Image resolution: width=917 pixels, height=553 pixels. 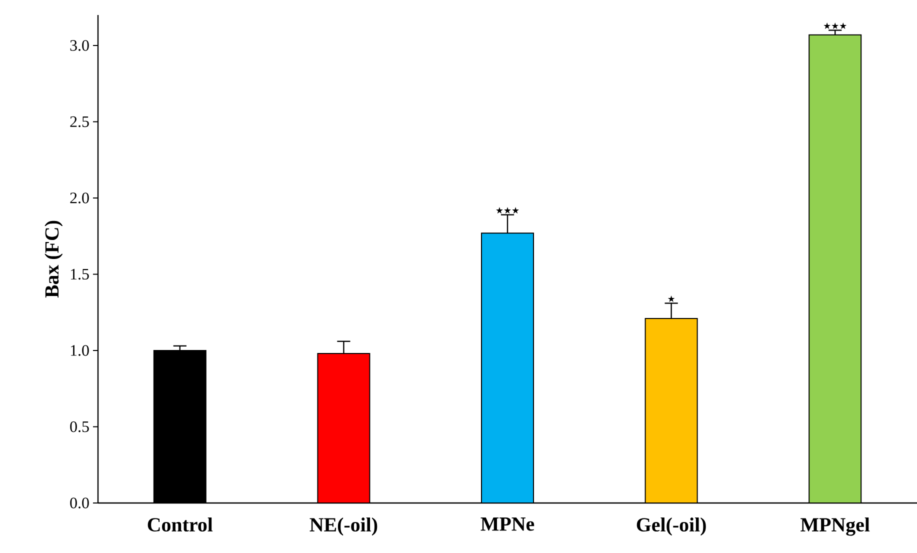 I want to click on y-tick-label: 2.0, so click(x=79, y=198).